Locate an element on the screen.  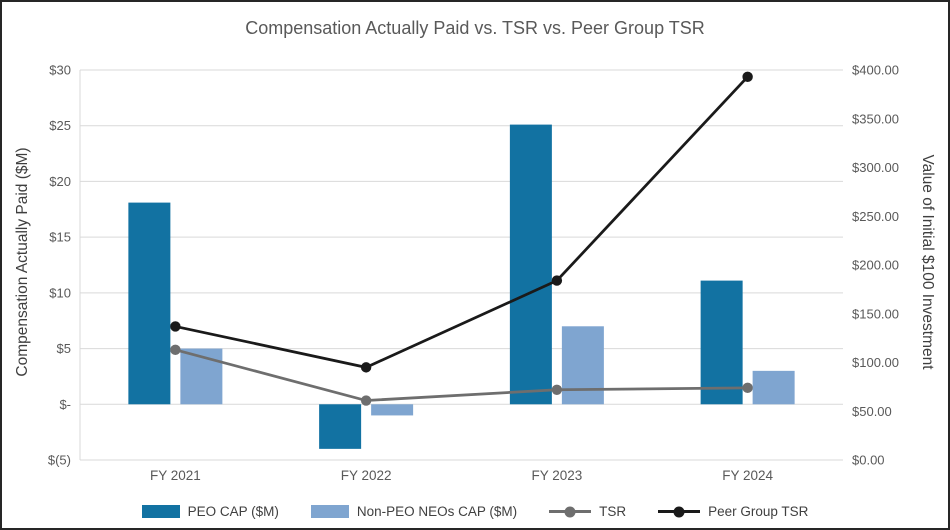
x-tick-label: FY 2021 is located at coordinates (175, 475).